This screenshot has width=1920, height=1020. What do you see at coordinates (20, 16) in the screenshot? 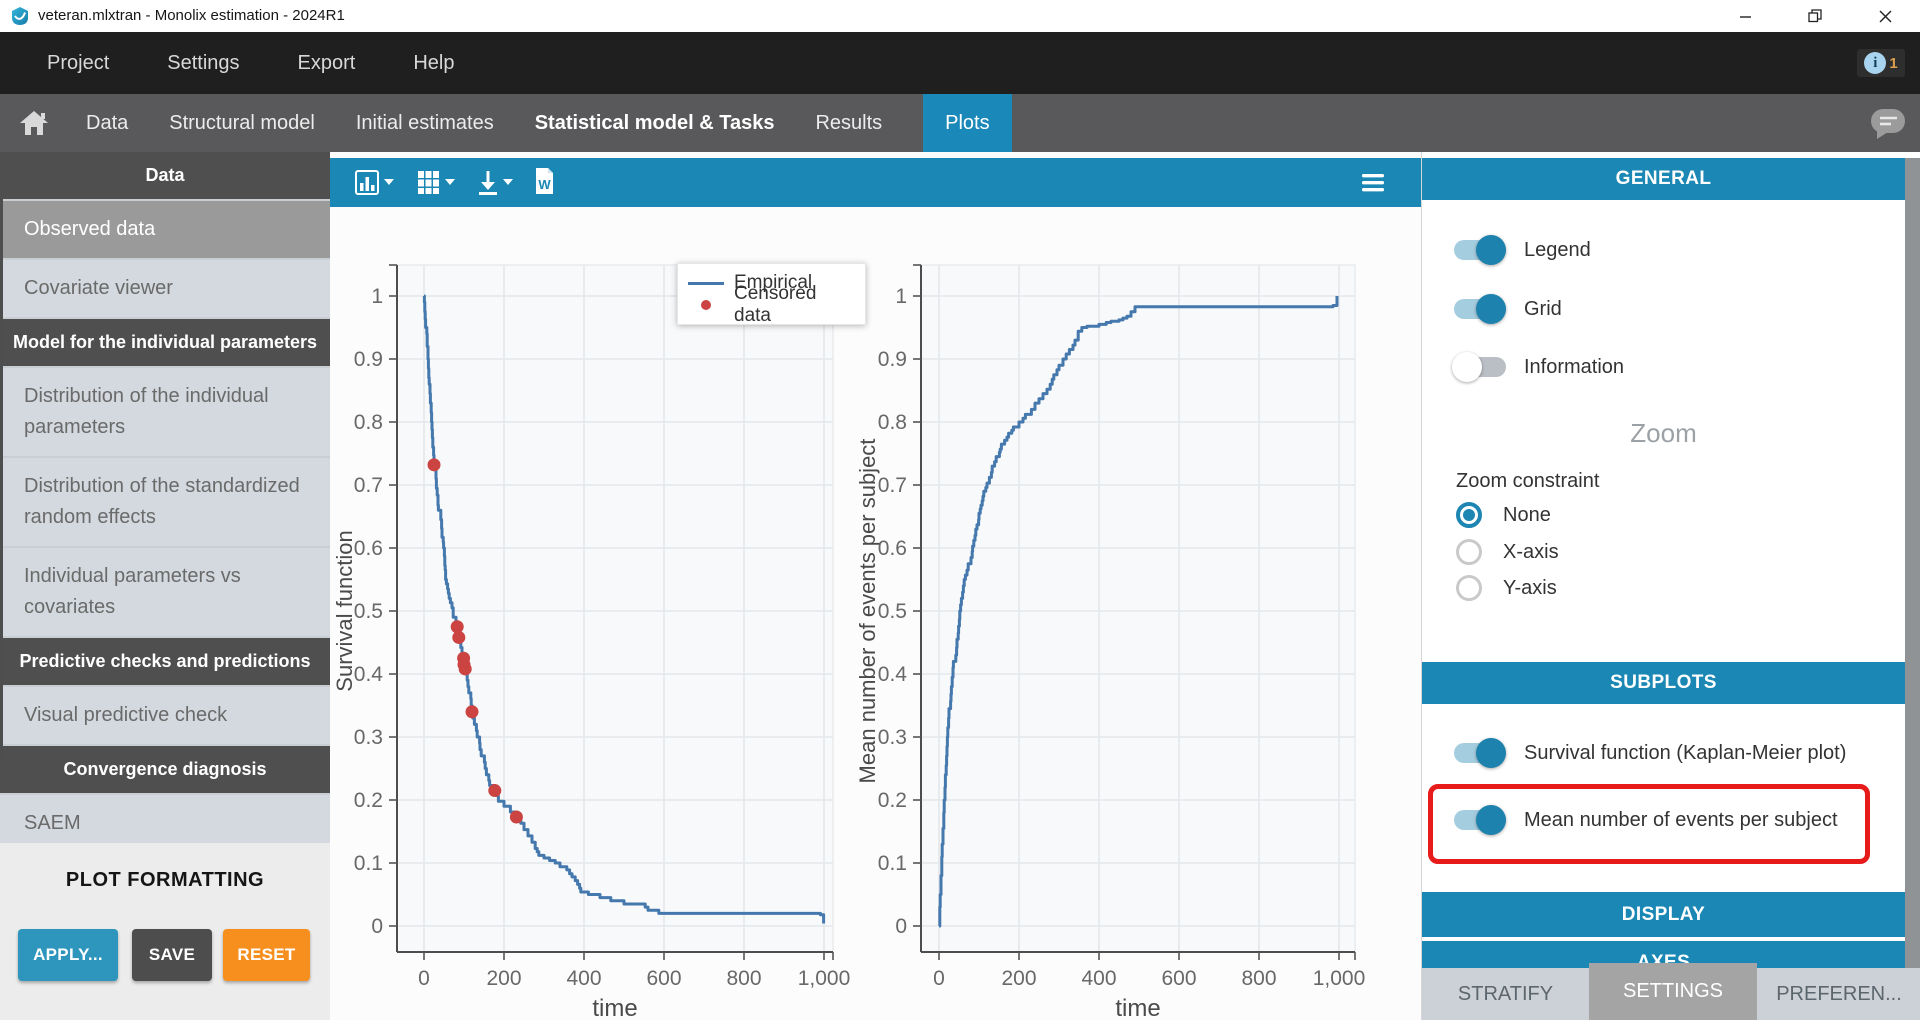
I see `app-logo-icon` at bounding box center [20, 16].